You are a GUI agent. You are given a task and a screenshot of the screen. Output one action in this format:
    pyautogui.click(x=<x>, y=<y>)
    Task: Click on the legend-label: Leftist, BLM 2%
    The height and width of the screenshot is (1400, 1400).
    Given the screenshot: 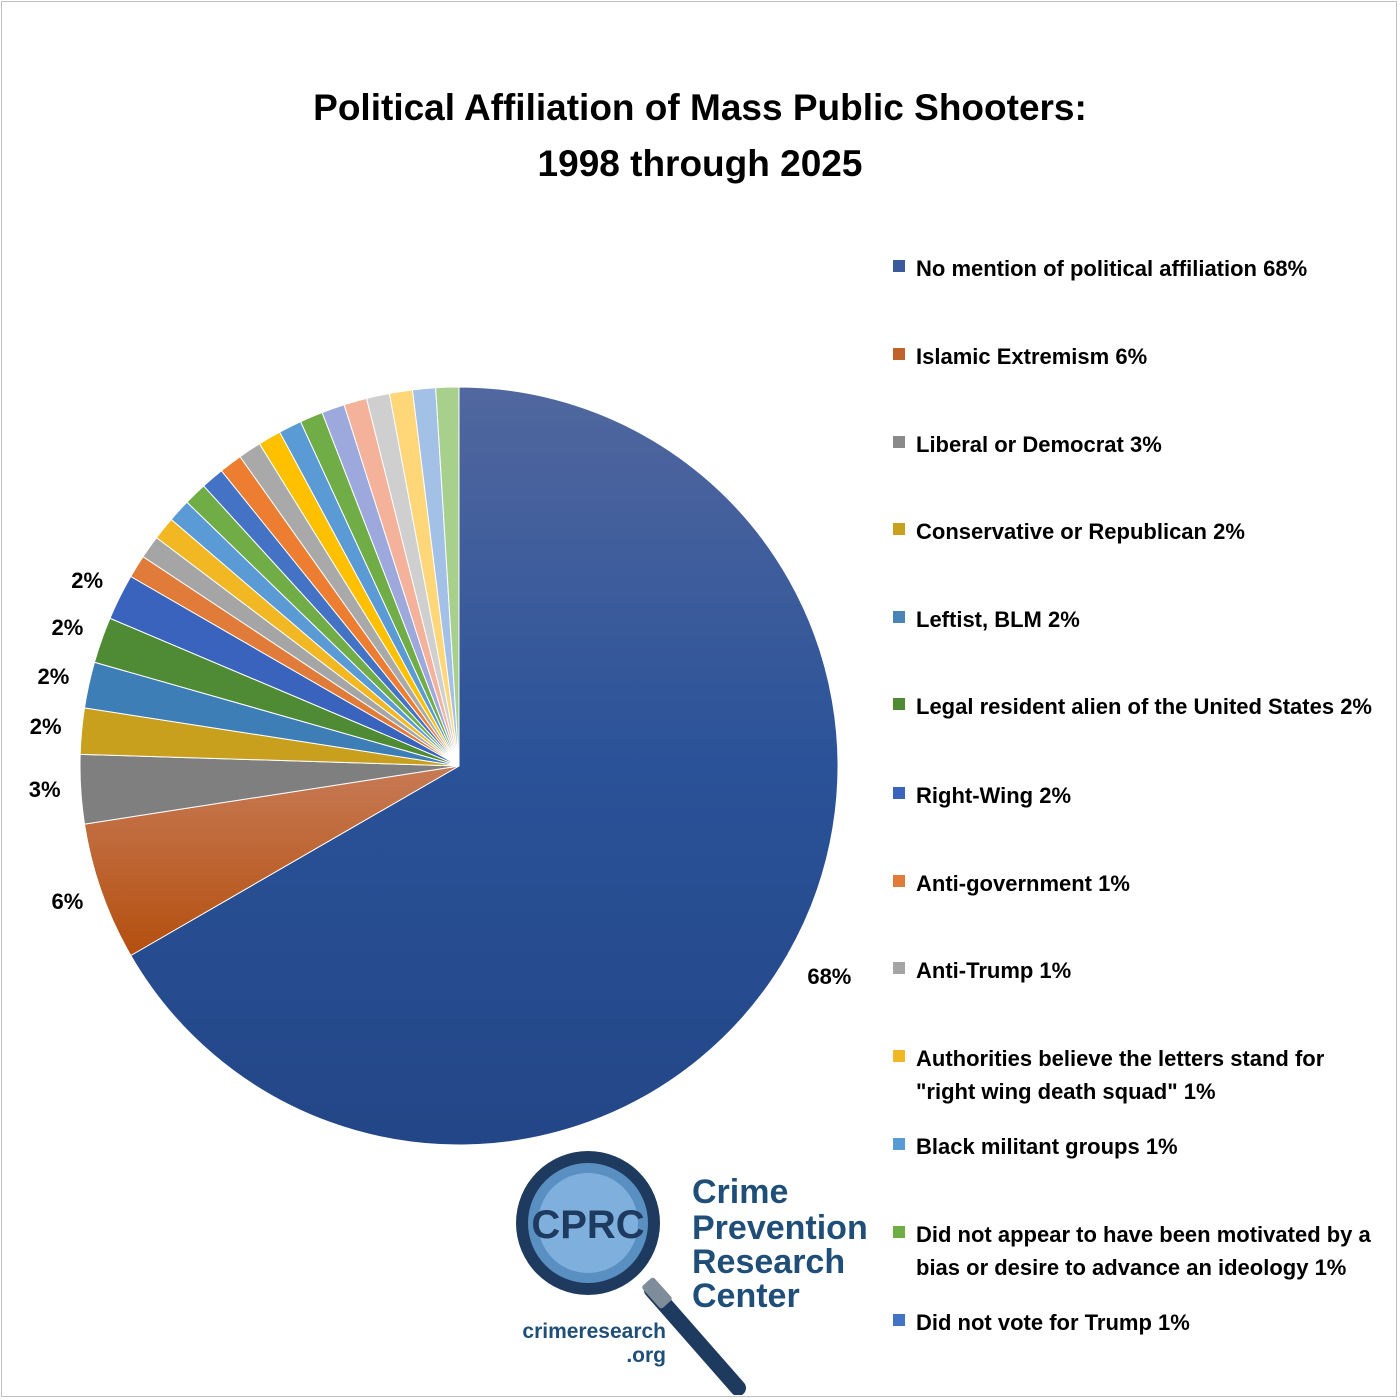 What is the action you would take?
    pyautogui.click(x=998, y=619)
    